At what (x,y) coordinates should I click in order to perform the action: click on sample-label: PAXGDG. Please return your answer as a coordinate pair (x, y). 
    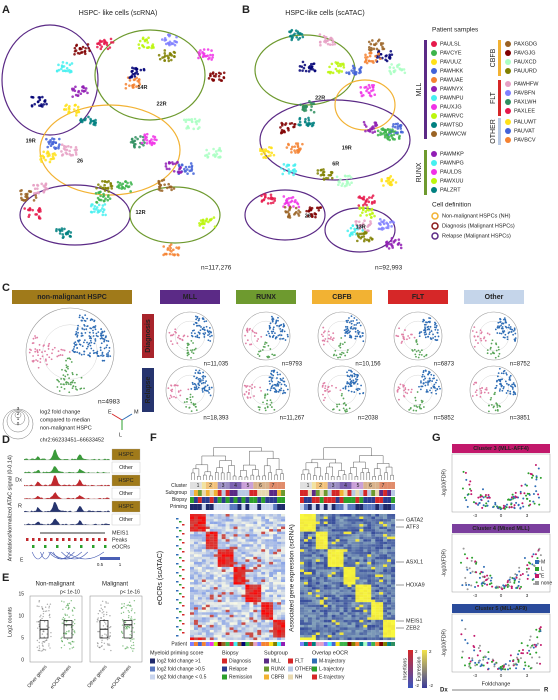
    Looking at the image, I should click on (525, 44).